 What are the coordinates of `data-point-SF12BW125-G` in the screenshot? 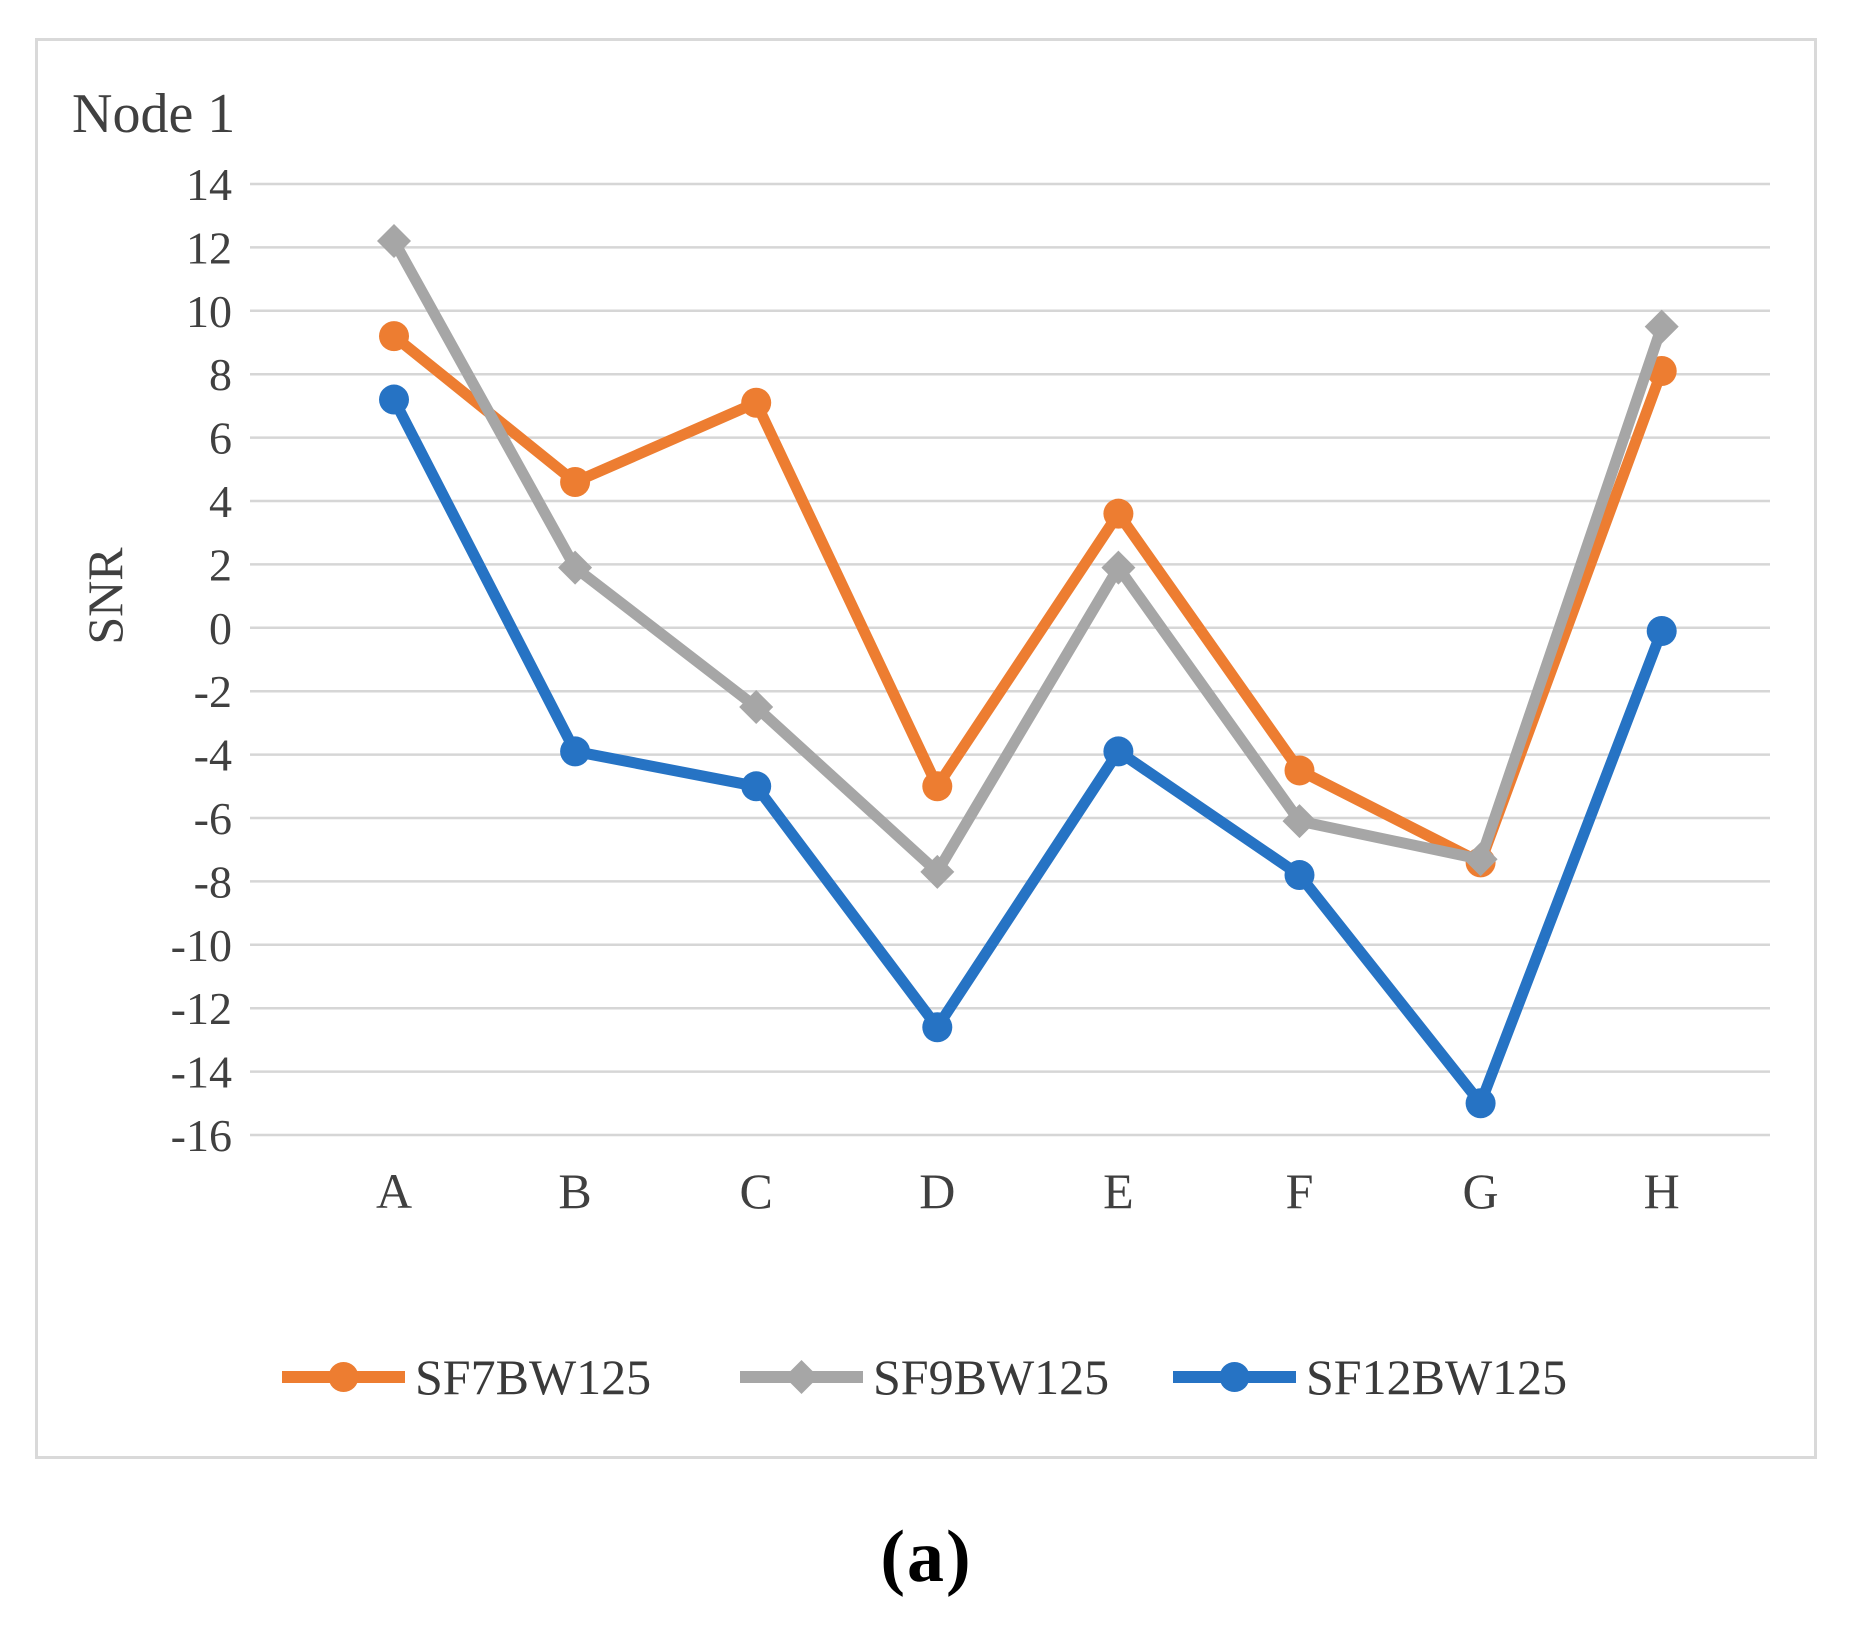 It's located at (1480, 1103).